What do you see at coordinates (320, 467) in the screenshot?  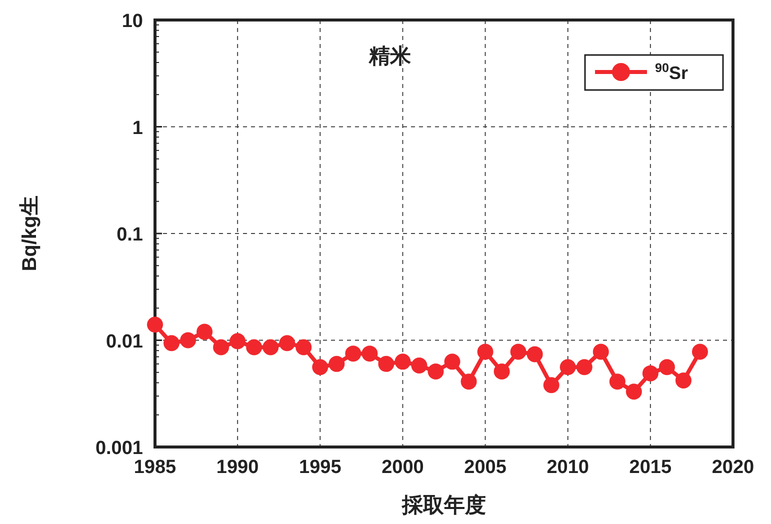 I see `x-tick-label: 1995` at bounding box center [320, 467].